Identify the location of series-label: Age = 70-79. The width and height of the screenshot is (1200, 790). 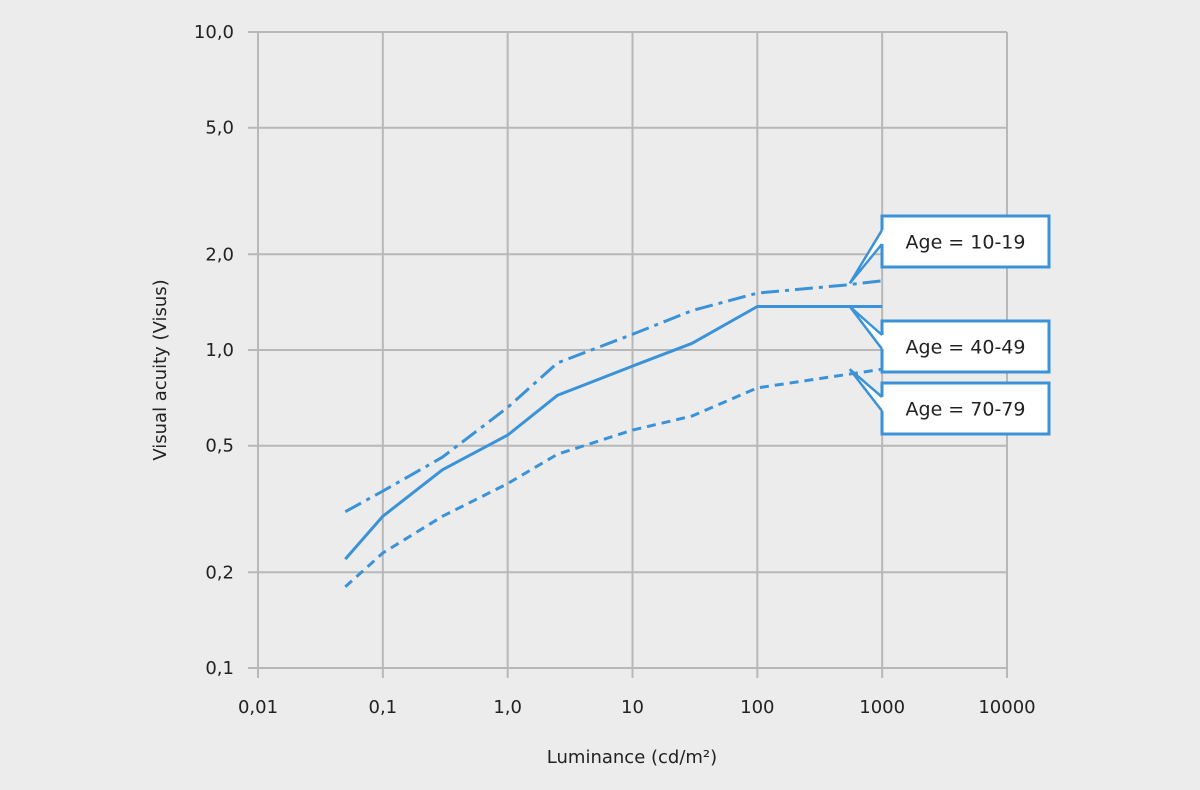
(966, 410).